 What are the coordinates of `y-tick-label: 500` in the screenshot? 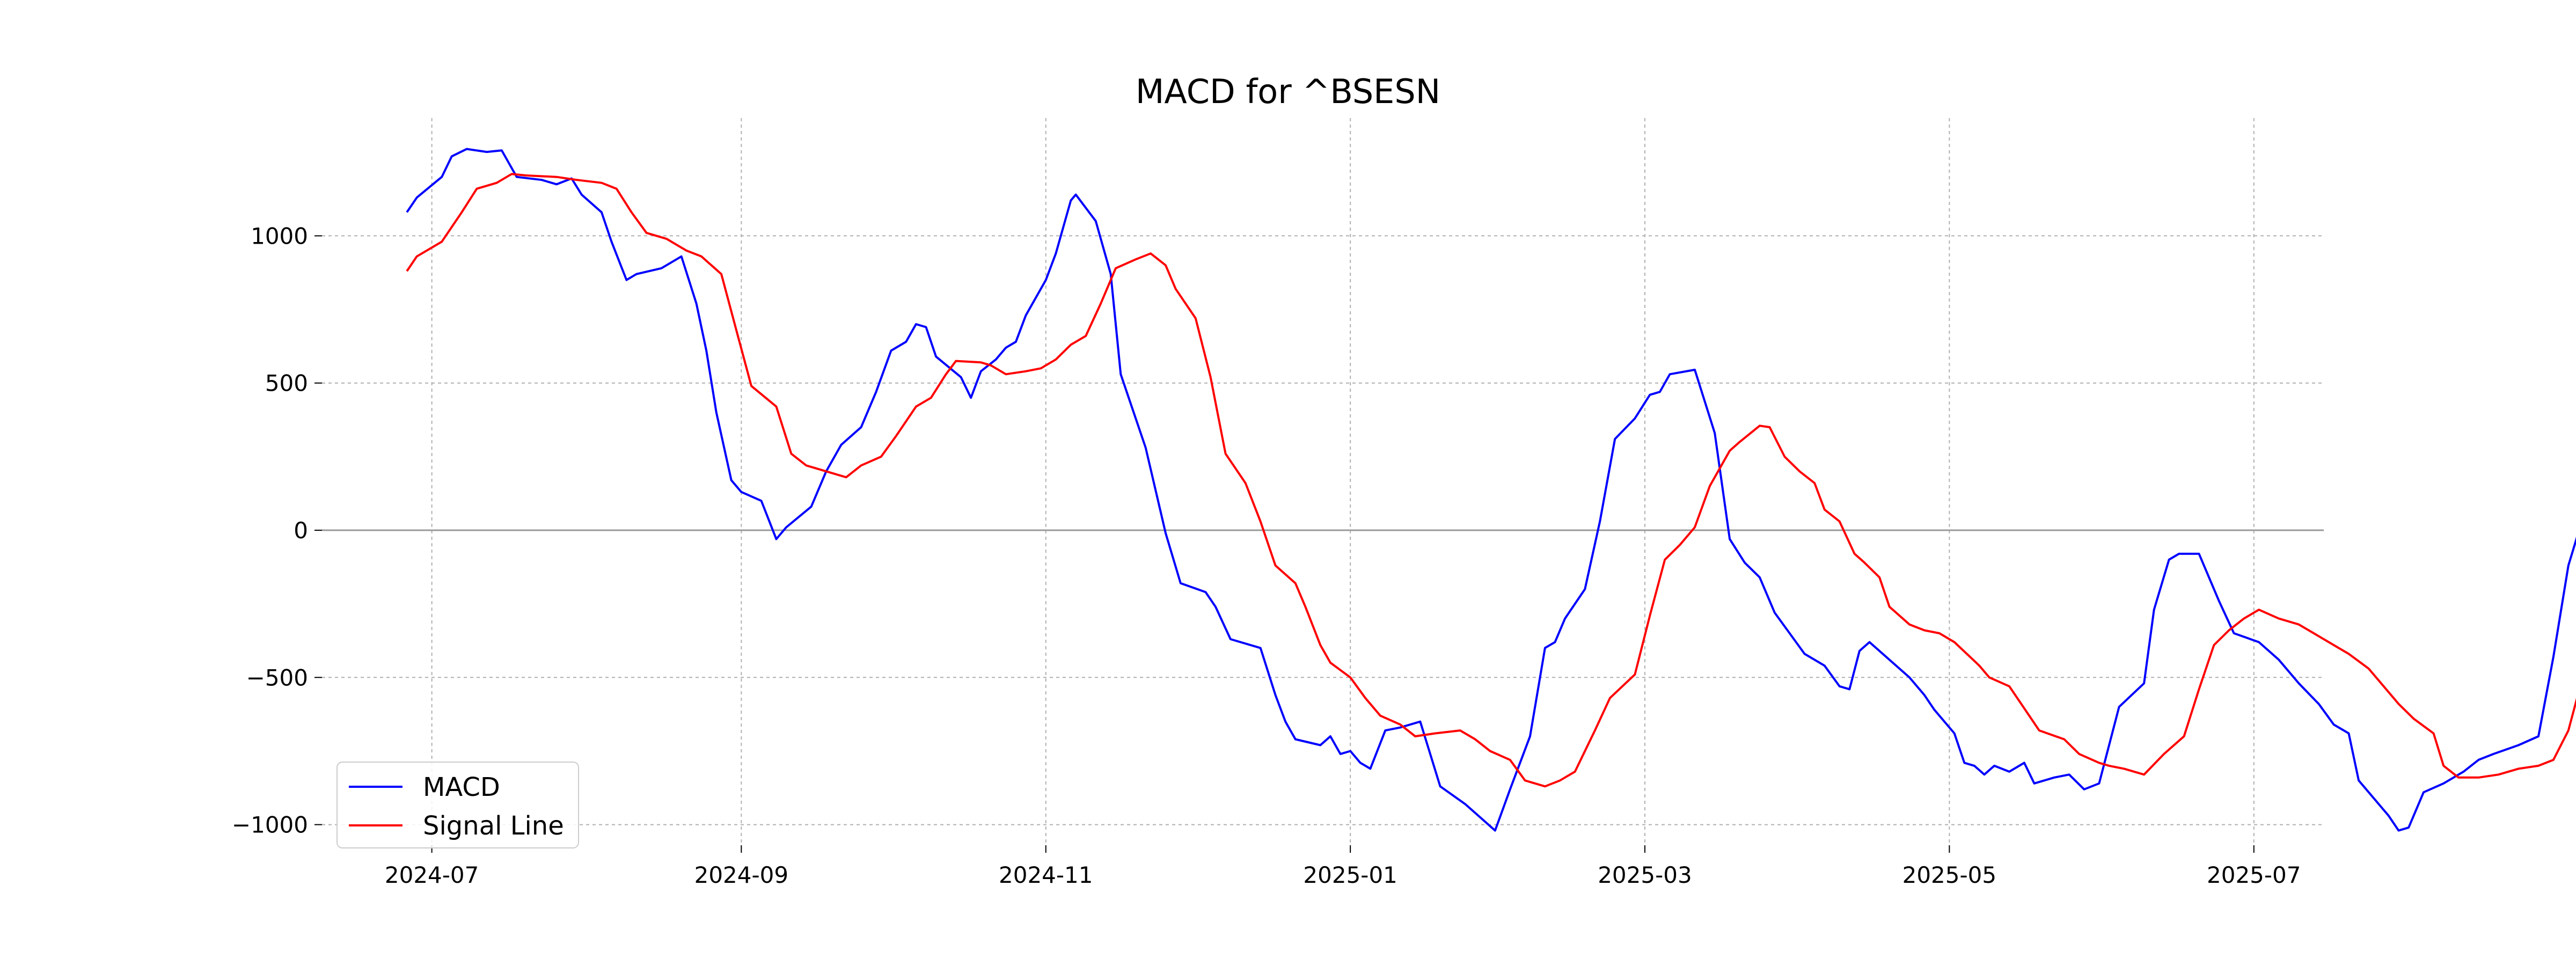 It's located at (286, 383).